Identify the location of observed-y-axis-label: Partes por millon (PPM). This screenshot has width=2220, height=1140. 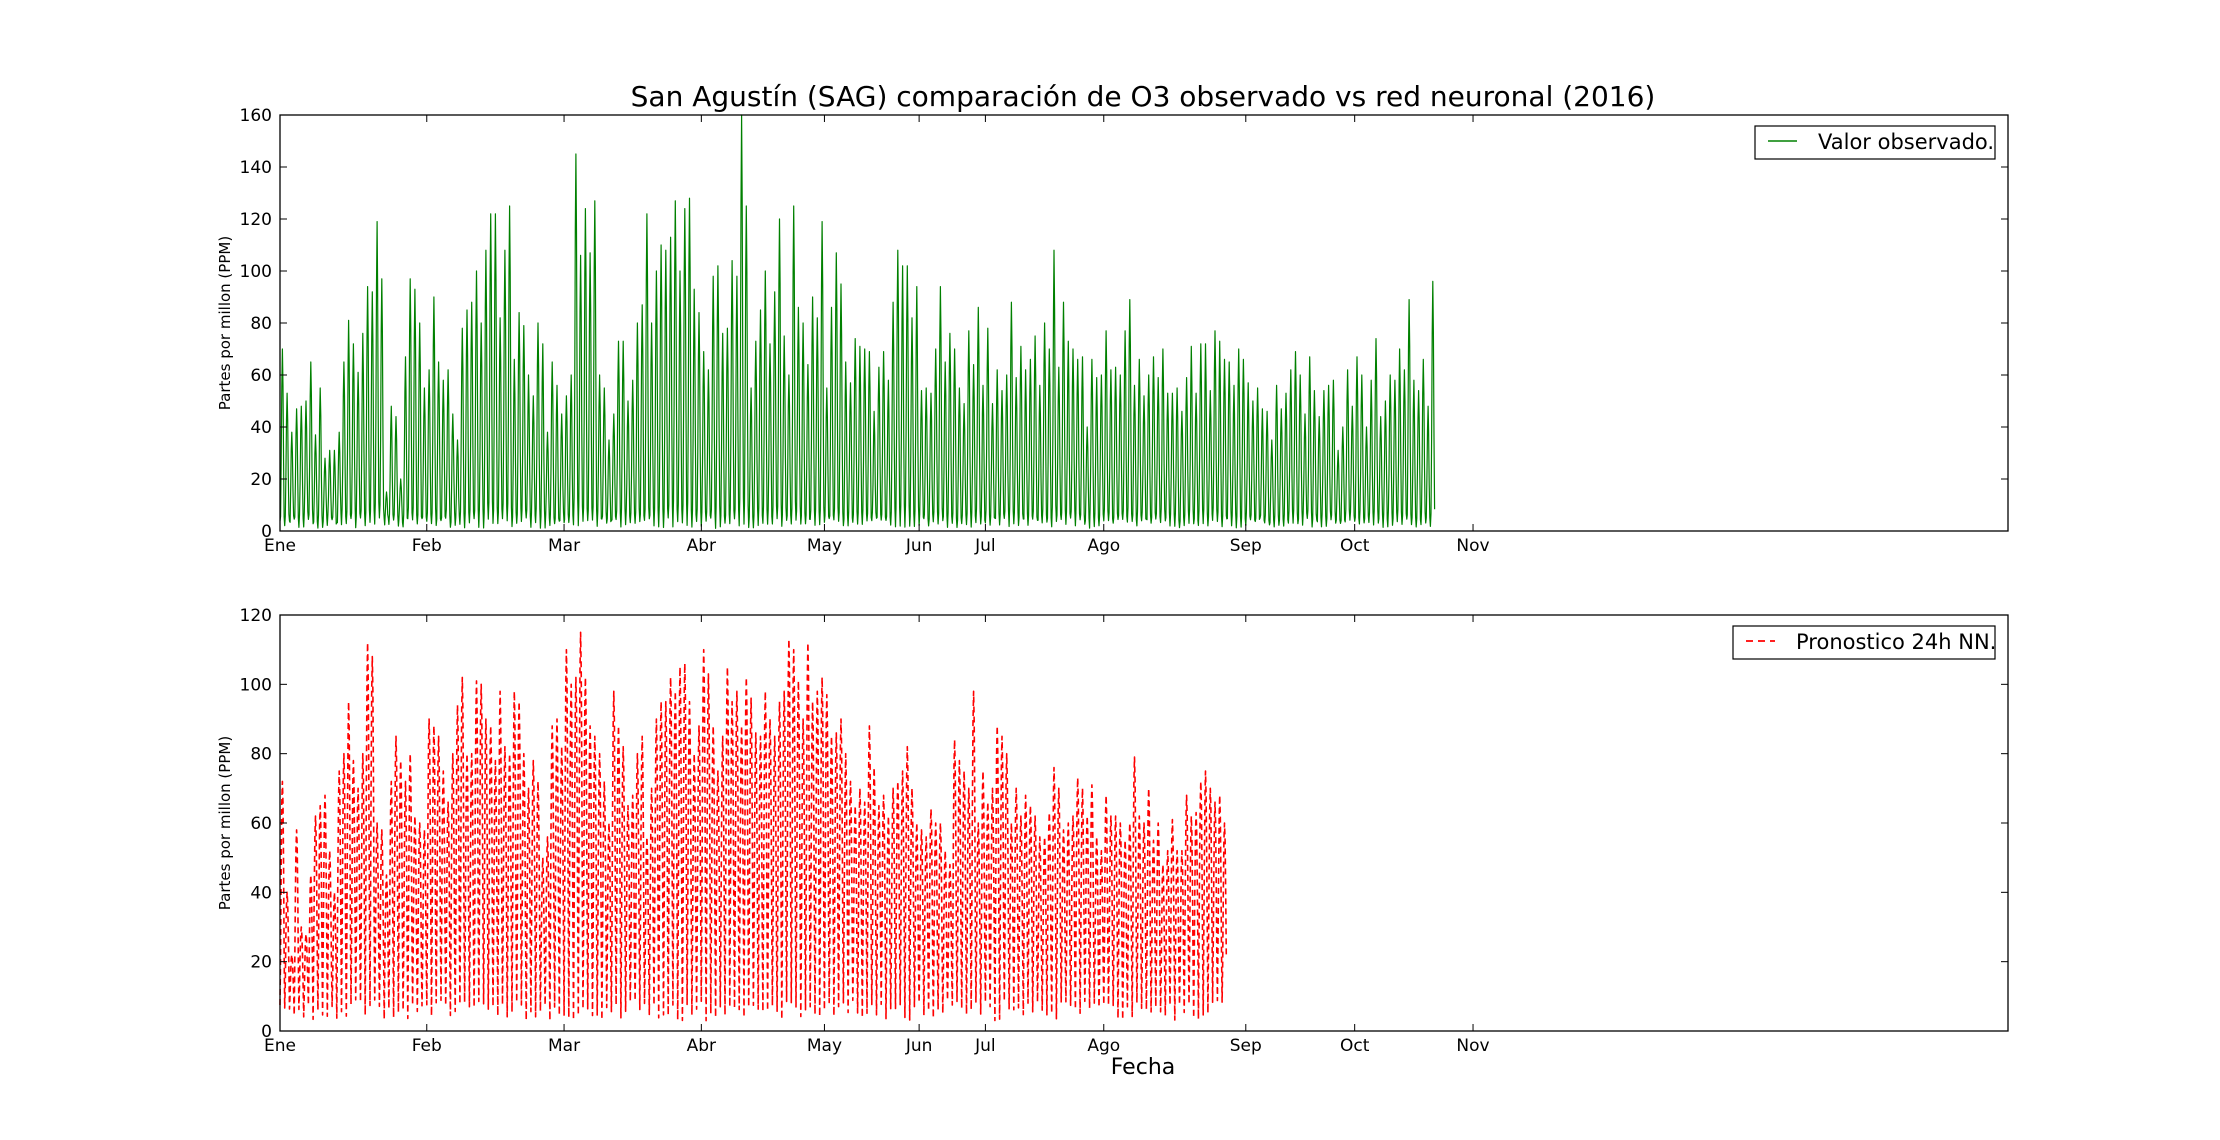
(225, 323).